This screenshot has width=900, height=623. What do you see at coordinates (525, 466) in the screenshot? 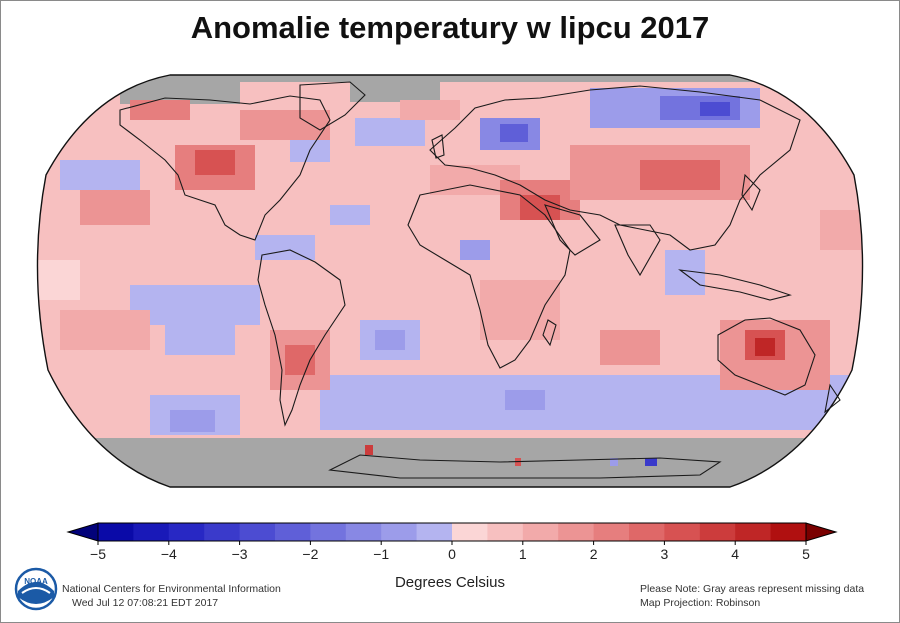
I see `antarctica-outline` at bounding box center [525, 466].